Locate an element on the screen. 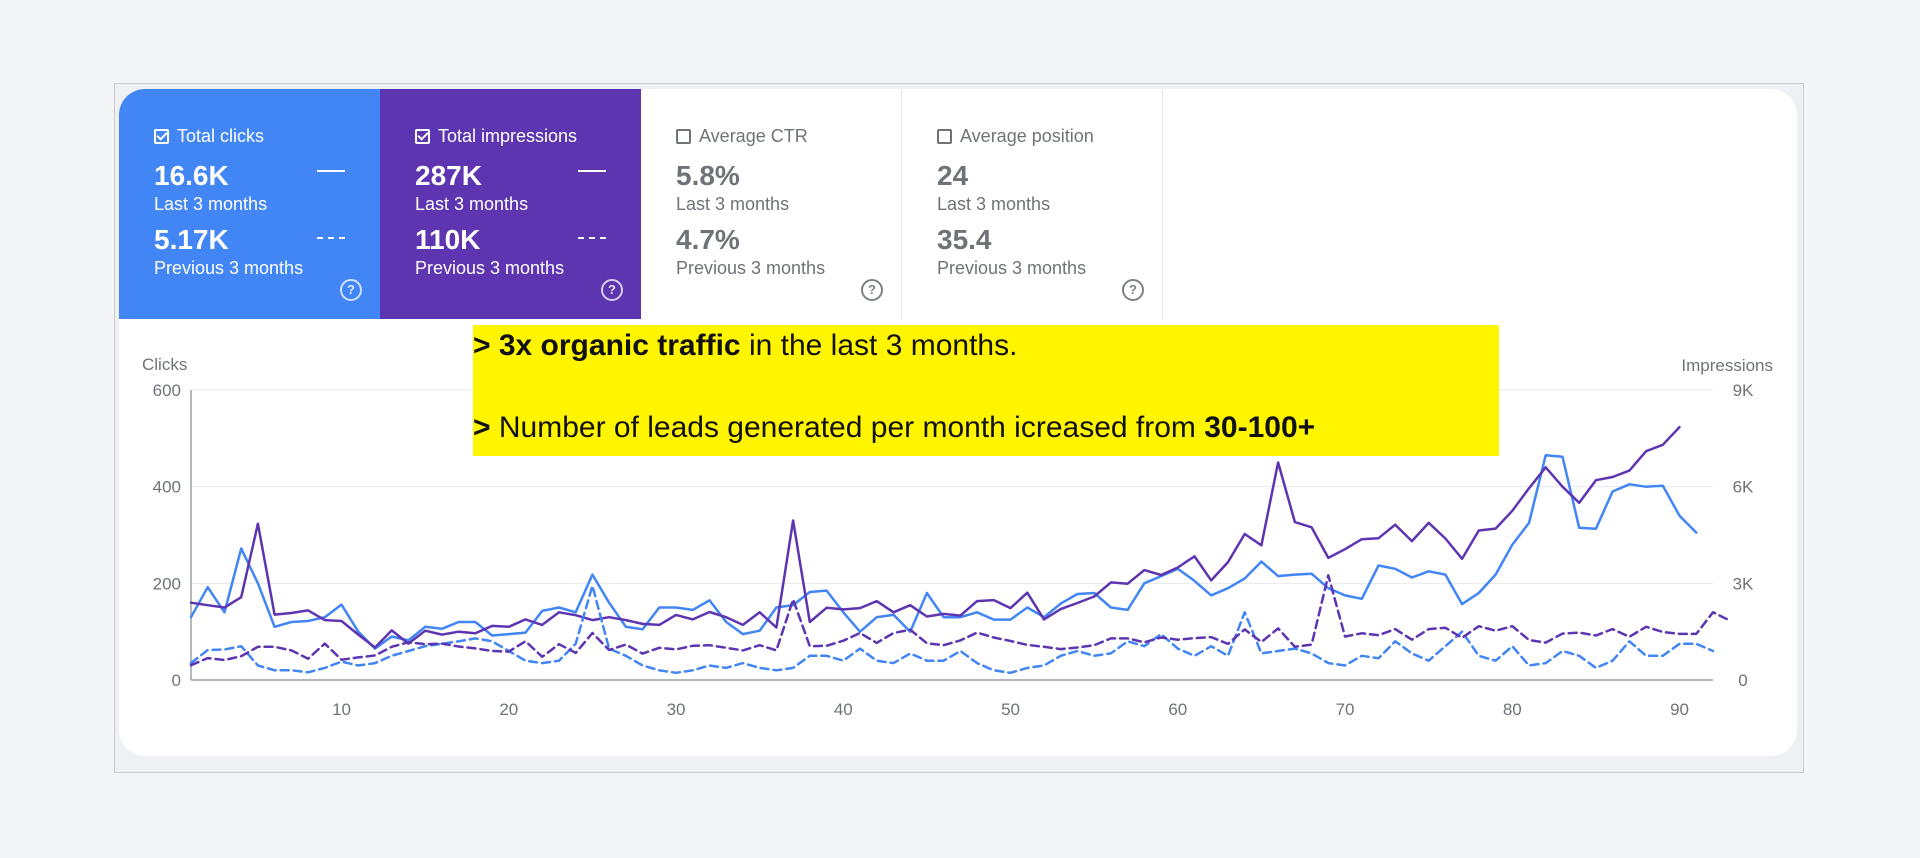  x-tick-label: 30 is located at coordinates (676, 709).